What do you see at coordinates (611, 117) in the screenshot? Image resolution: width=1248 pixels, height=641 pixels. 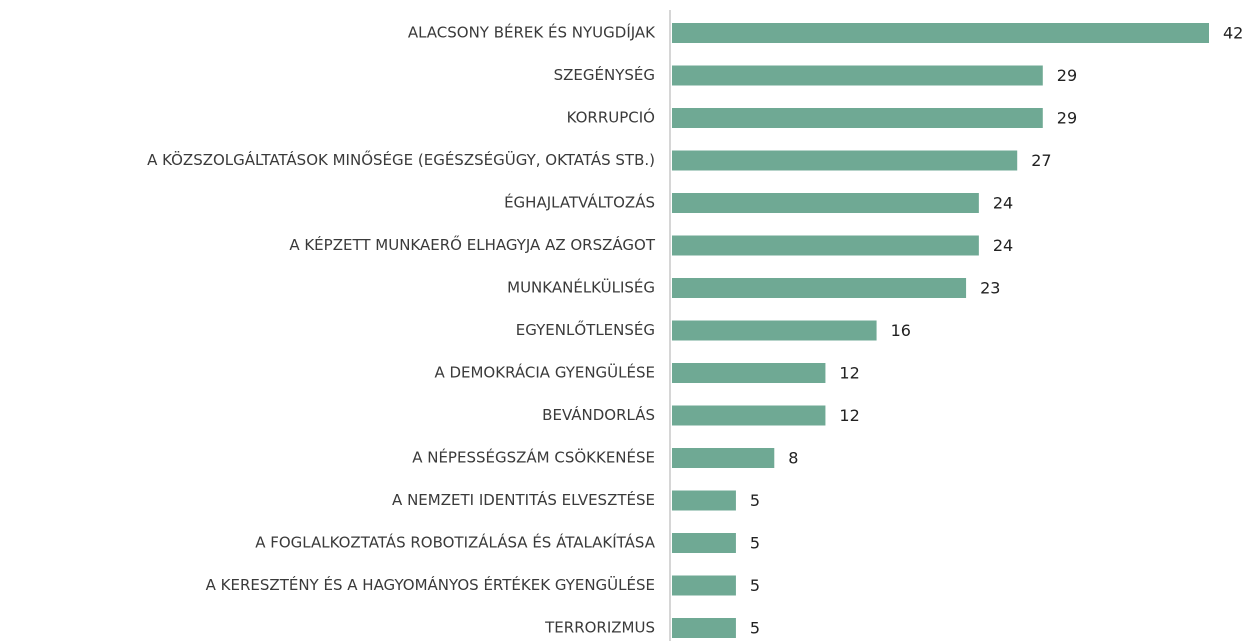 I see `category-label: KORRUPCIÓ` at bounding box center [611, 117].